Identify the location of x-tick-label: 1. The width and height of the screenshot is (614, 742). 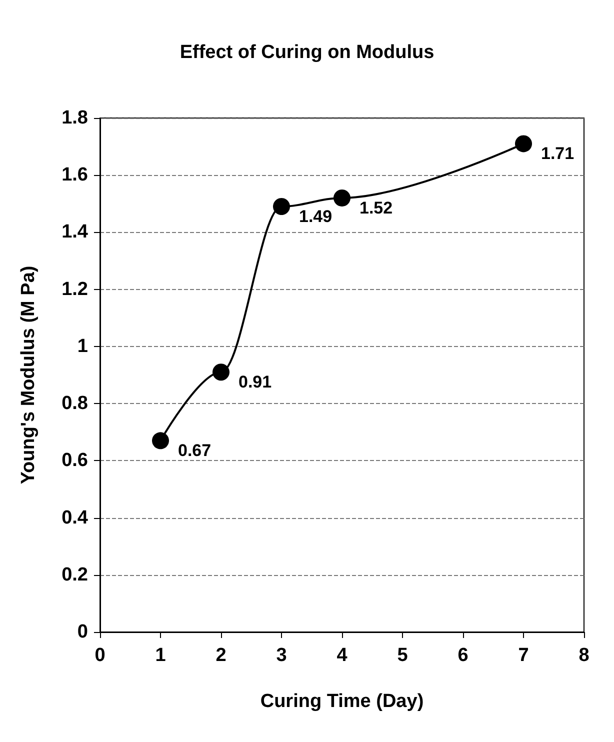
(160, 655).